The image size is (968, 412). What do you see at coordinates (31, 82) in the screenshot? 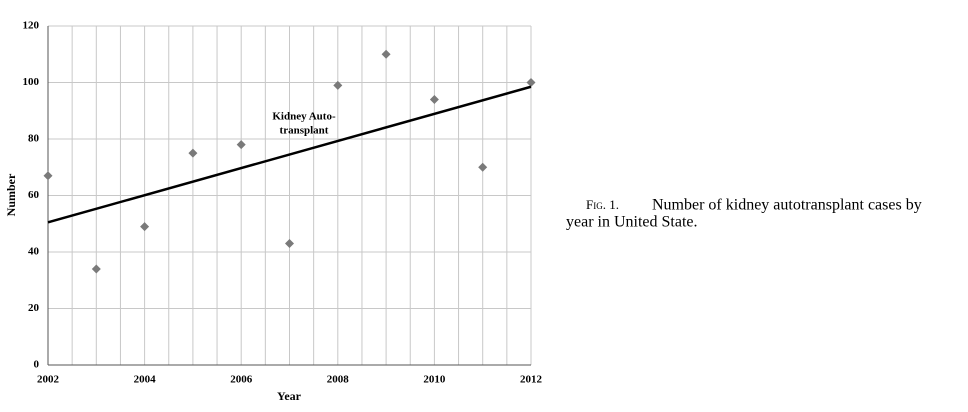
I see `y-tick-label: 100` at bounding box center [31, 82].